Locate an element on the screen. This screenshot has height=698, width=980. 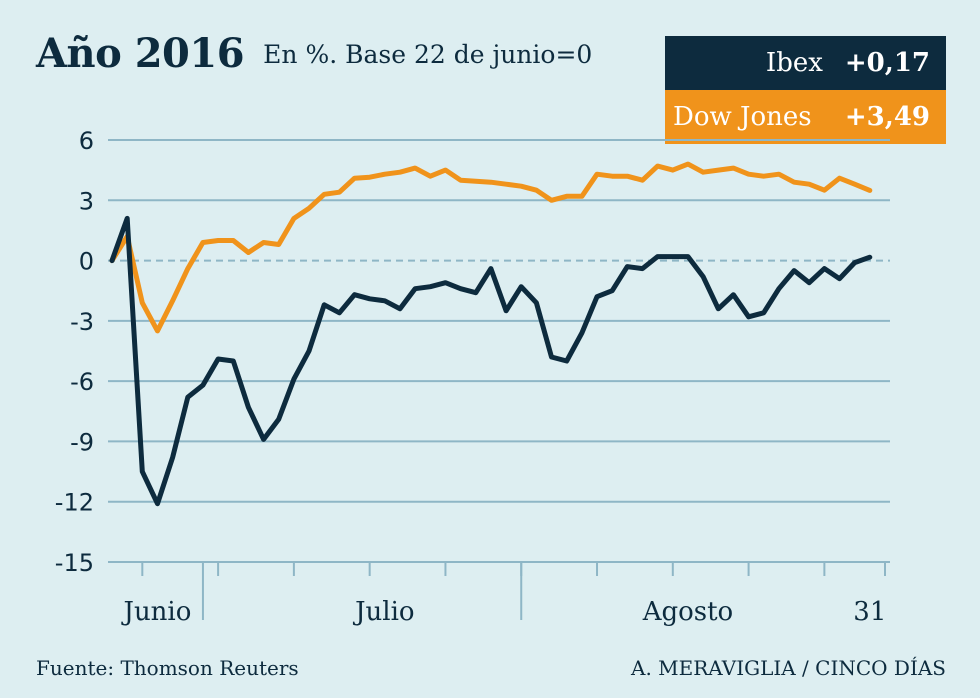
y-tick-label: -12 is located at coordinates (74, 503).